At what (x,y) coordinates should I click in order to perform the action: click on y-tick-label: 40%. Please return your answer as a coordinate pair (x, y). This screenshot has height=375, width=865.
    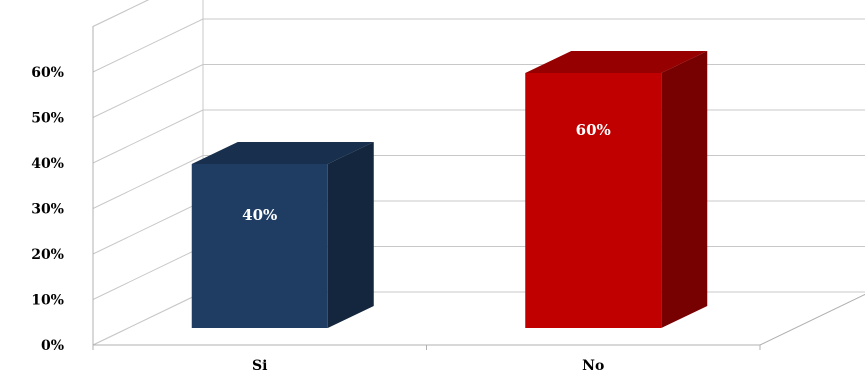
    Looking at the image, I should click on (47, 164).